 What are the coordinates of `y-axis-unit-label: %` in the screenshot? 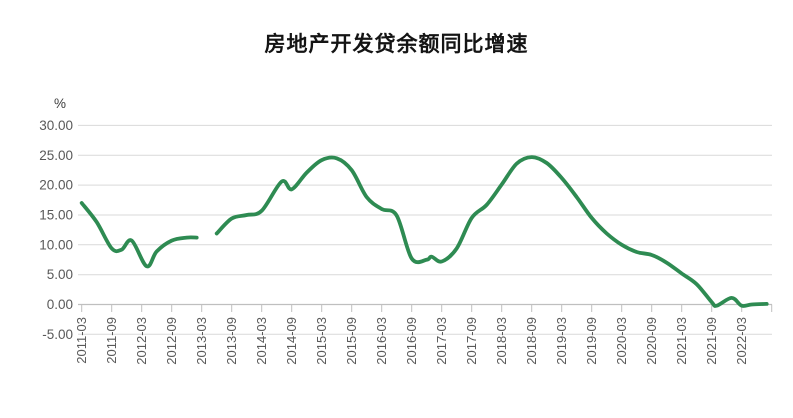 It's located at (60, 103).